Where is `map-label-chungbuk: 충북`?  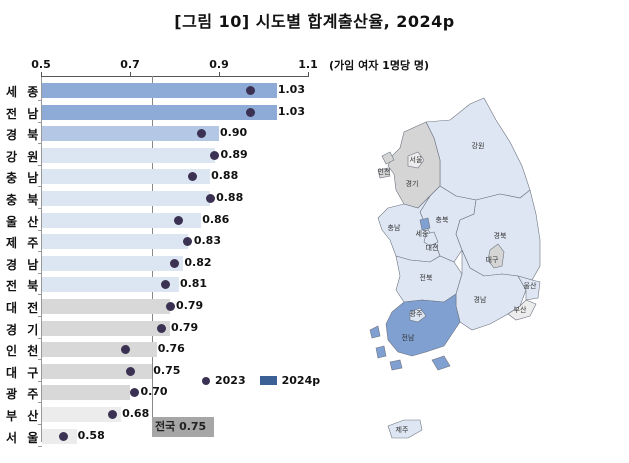
map-label-chungbuk: 충북 is located at coordinates (442, 219).